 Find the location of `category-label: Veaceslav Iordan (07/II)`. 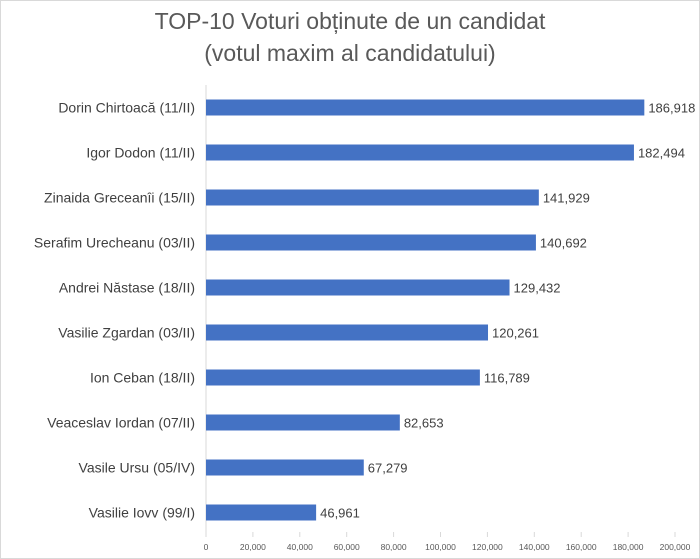

category-label: Veaceslav Iordan (07/II) is located at coordinates (121, 423).